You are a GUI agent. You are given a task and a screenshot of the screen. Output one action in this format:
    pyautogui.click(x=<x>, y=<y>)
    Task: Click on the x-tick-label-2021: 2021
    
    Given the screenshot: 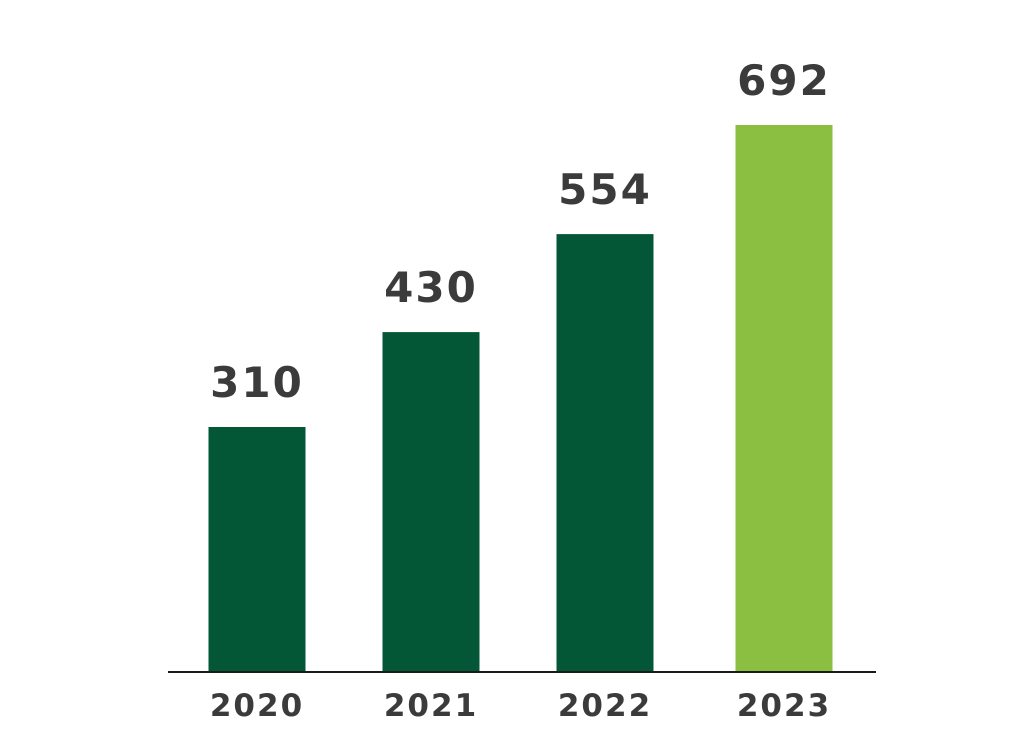 What is the action you would take?
    pyautogui.click(x=431, y=706)
    